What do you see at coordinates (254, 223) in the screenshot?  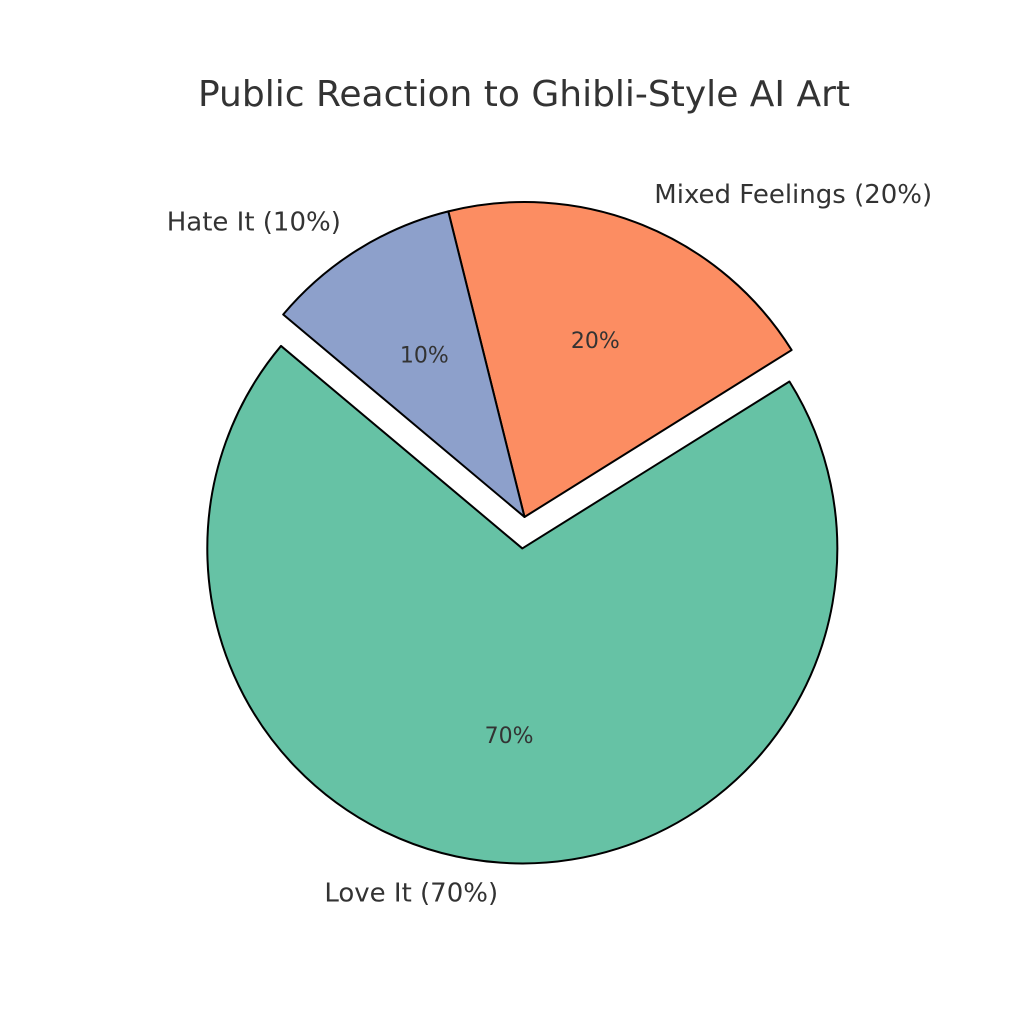 I see `slice-label: Hate It (10%)` at bounding box center [254, 223].